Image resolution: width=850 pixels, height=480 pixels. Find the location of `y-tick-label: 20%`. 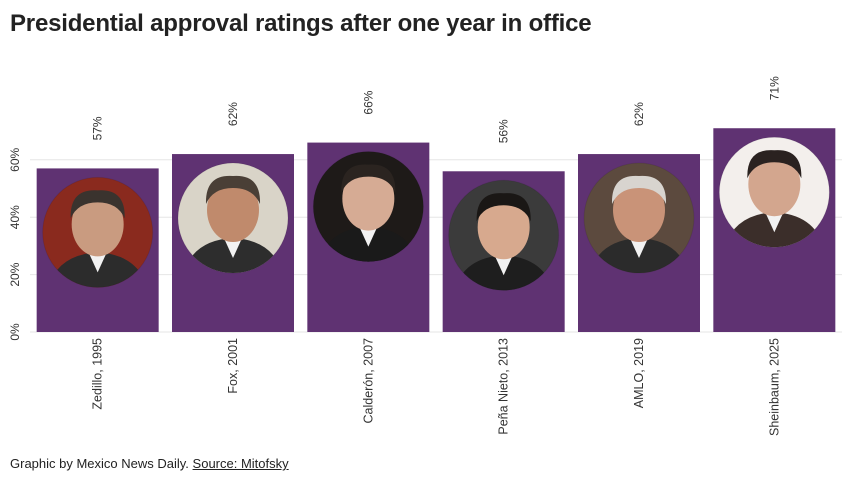

y-tick-label: 20% is located at coordinates (15, 274).